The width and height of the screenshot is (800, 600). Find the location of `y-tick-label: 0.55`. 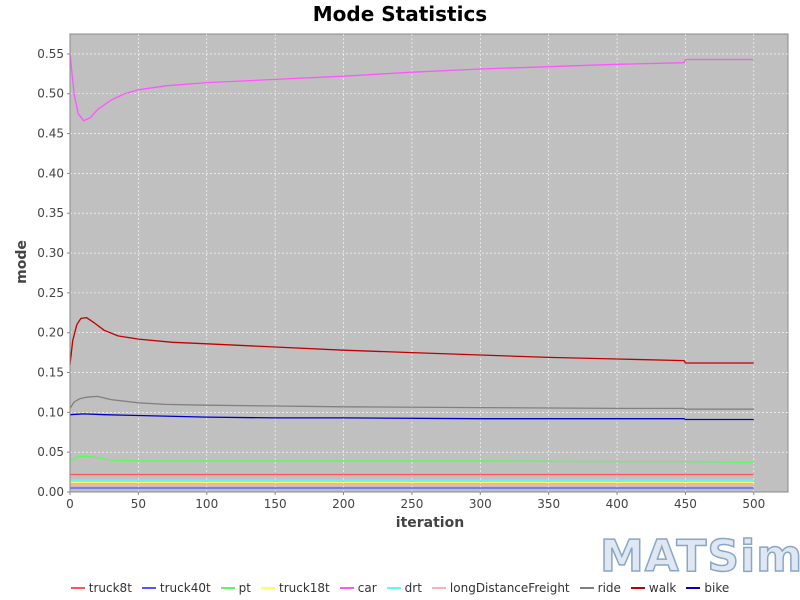

y-tick-label: 0.55 is located at coordinates (50, 54).